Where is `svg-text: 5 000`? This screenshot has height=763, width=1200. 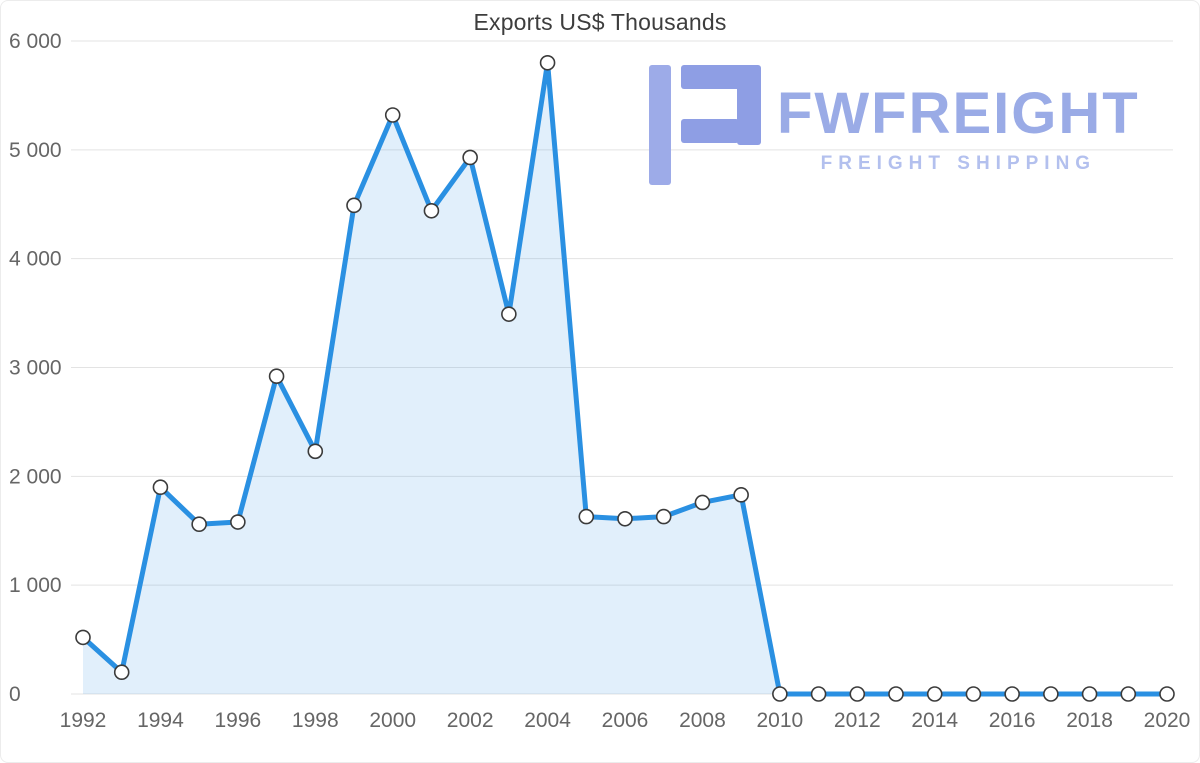
svg-text: 5 000 is located at coordinates (35, 150).